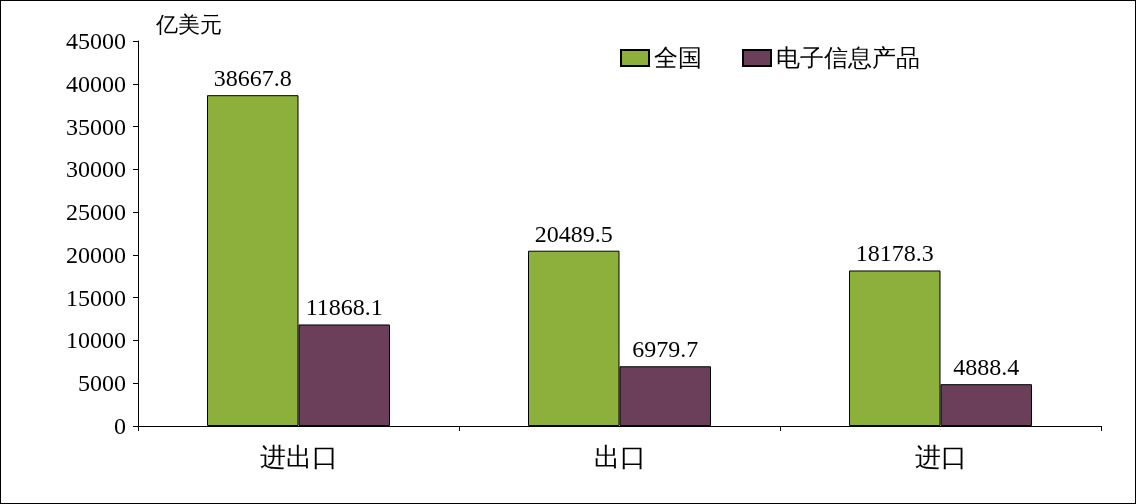  Describe the element at coordinates (894, 253) in the screenshot. I see `data-label: 18178.3` at that location.